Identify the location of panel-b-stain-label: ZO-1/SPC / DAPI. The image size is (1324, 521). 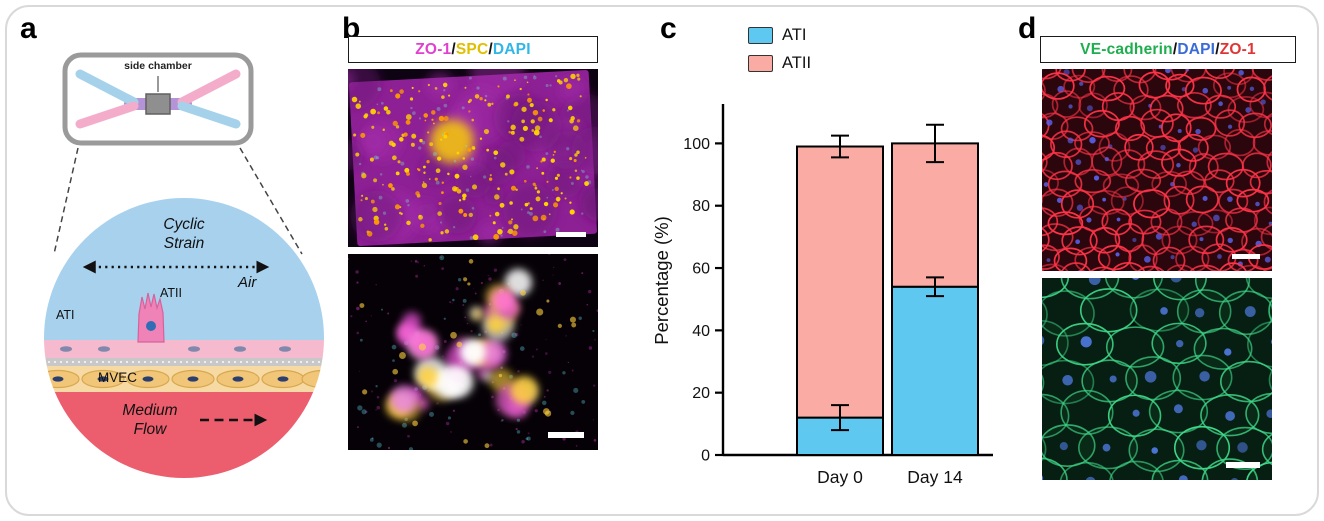
(473, 49).